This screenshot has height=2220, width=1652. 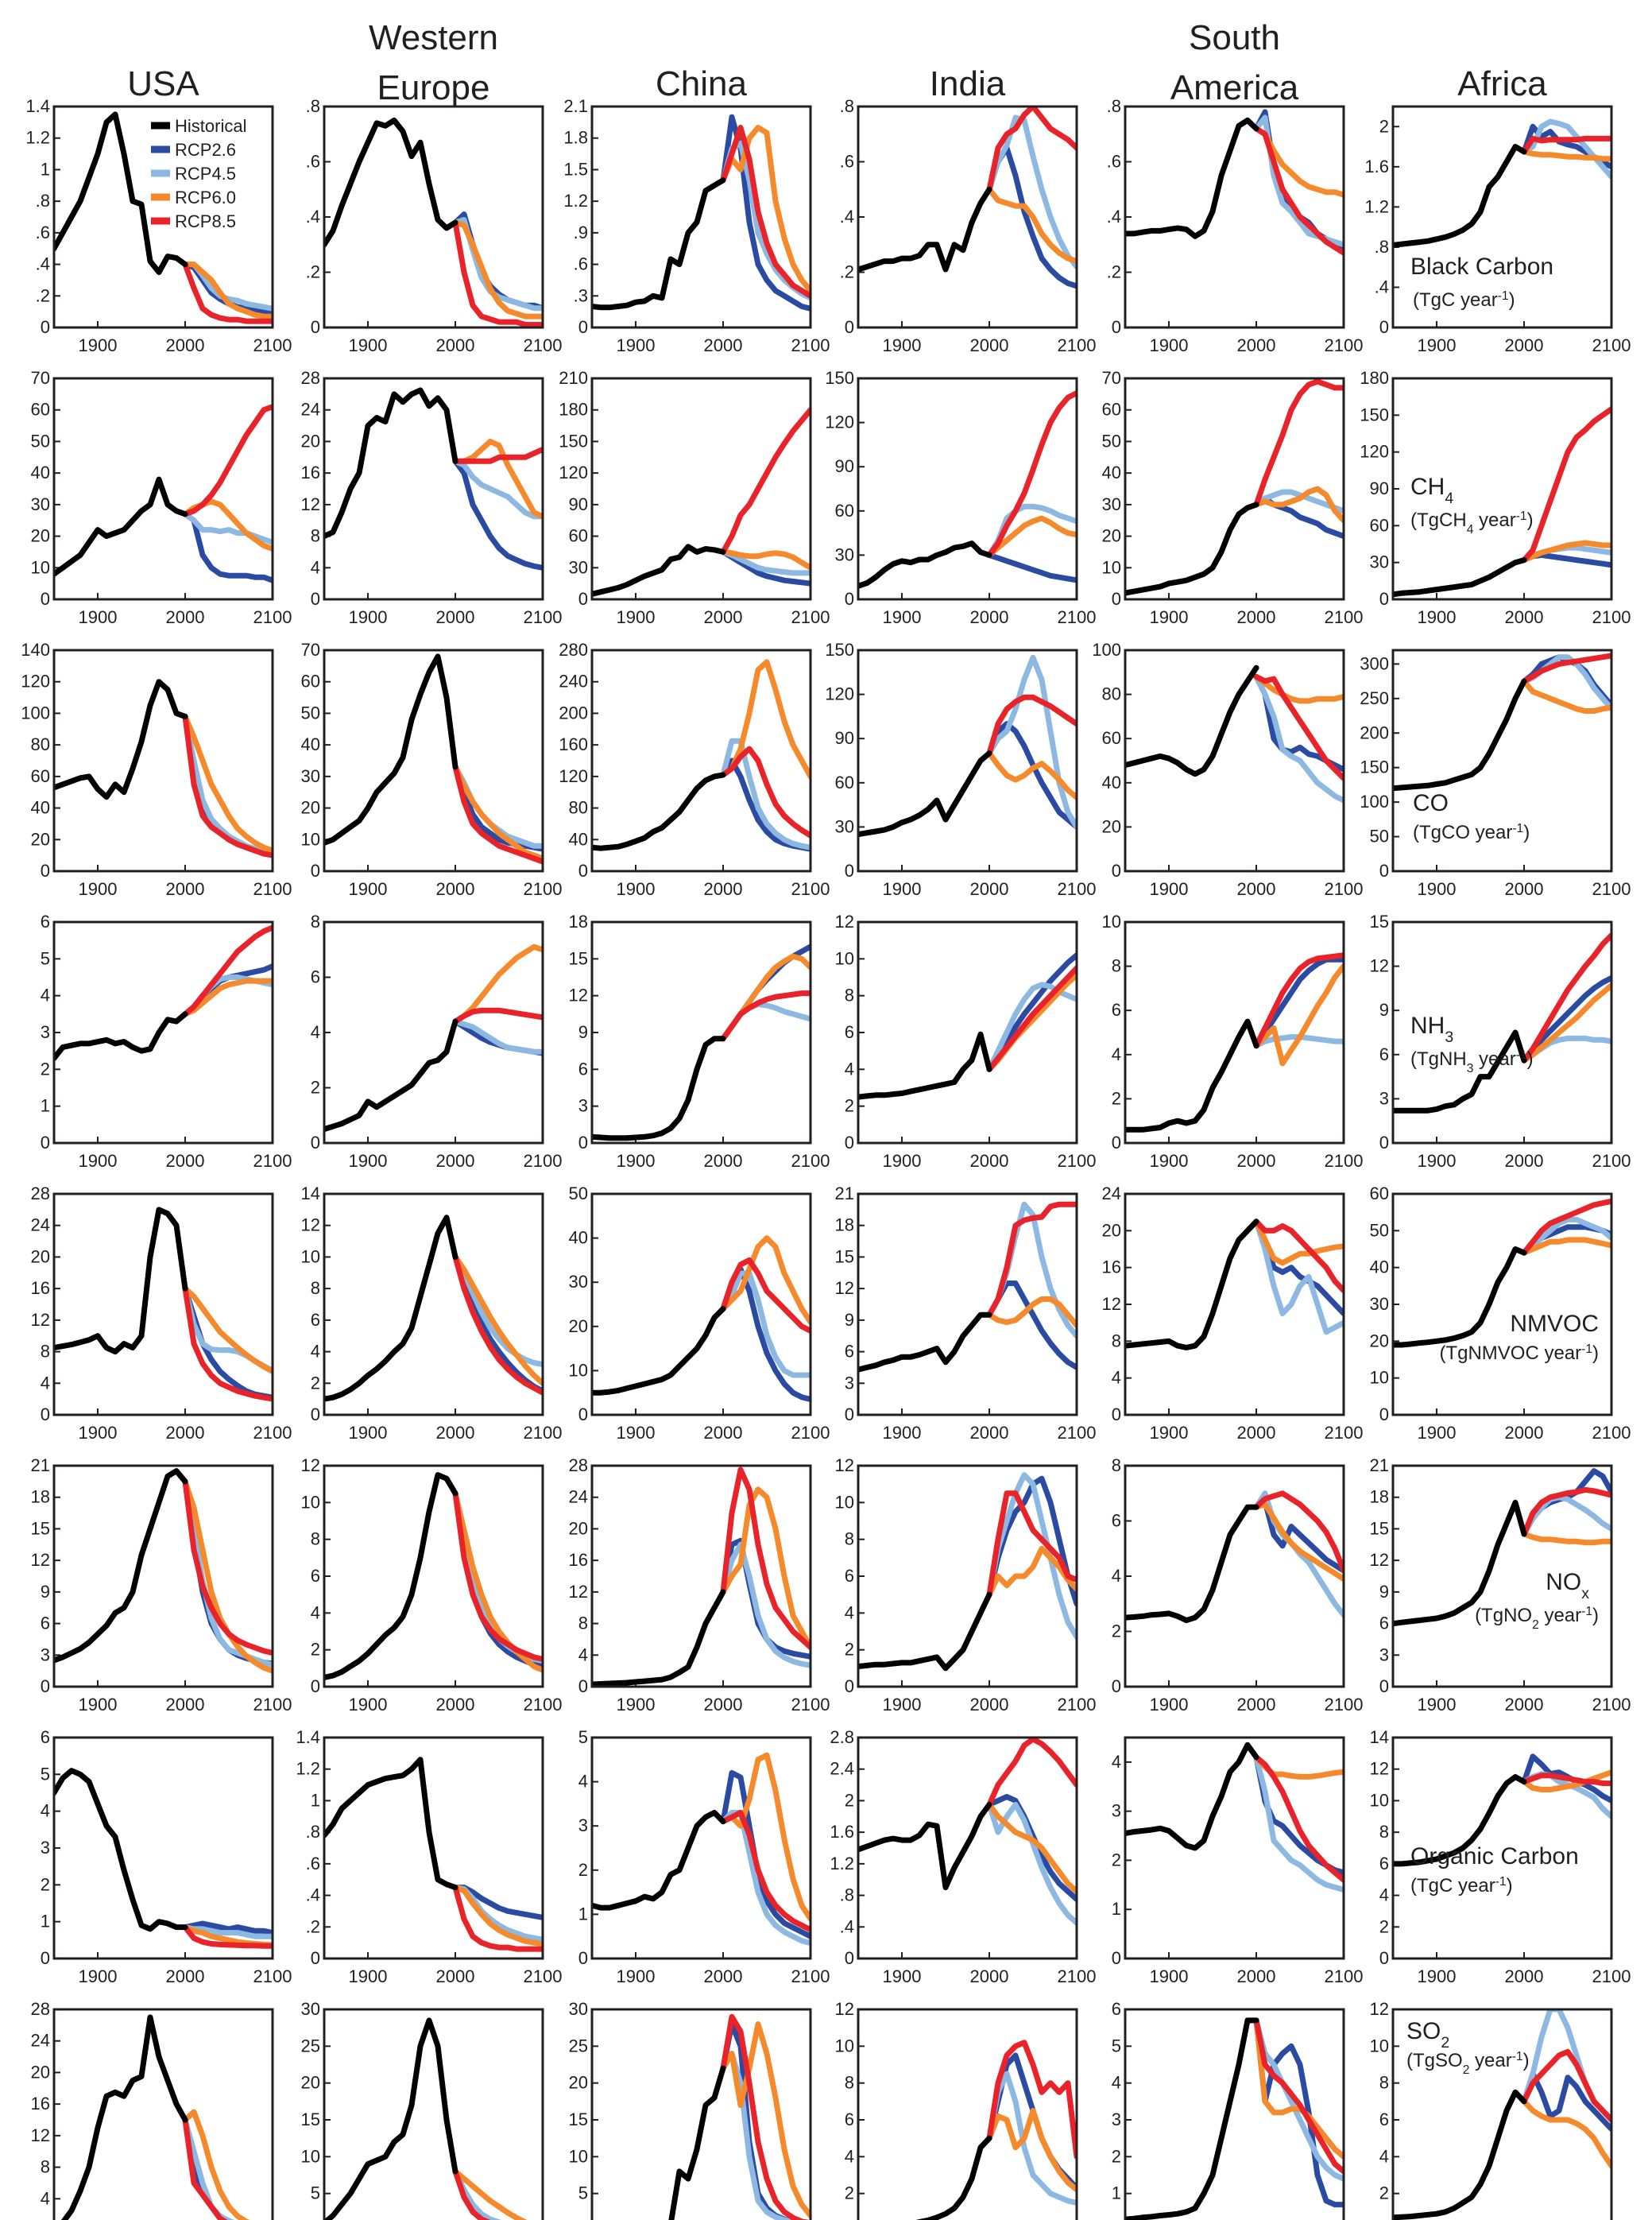 I want to click on panel-ch4-usa: 0 10 20 30 40 50 60 70 1900 2000 2100, so click(x=161, y=497).